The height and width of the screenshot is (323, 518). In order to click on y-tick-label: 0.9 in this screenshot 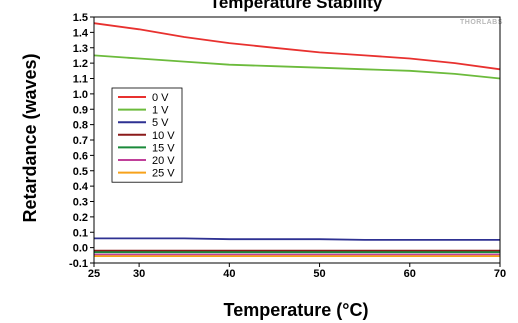, I will do `click(80, 110)`.